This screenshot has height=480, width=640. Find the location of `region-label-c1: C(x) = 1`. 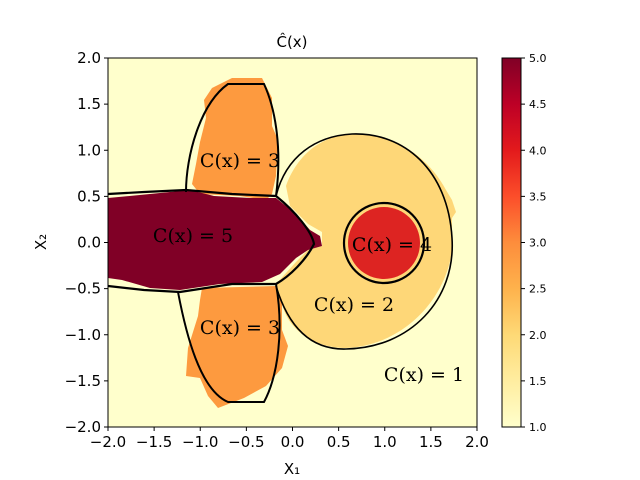

region-label-c1: C(x) = 1 is located at coordinates (424, 375).